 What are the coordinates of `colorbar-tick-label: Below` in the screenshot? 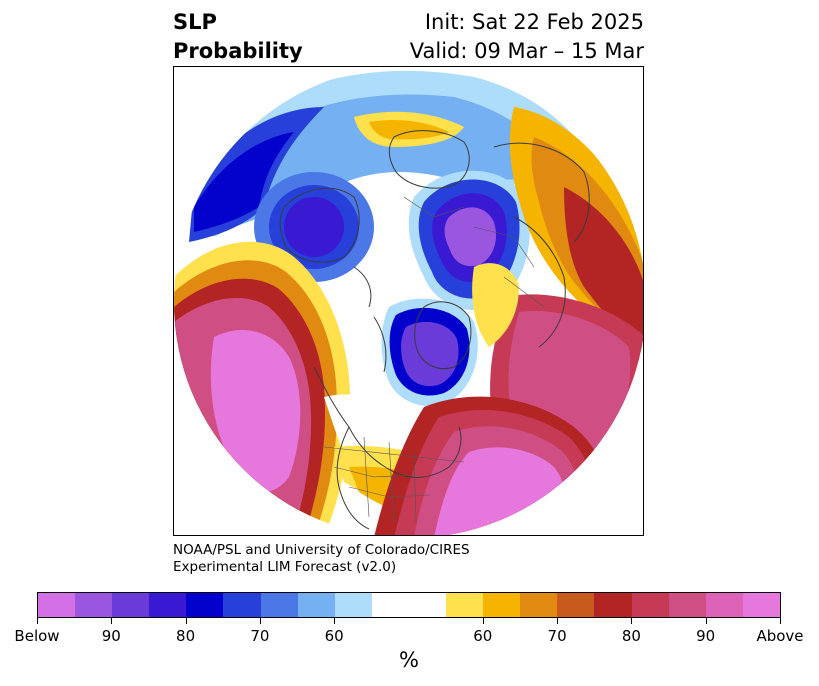 It's located at (37, 636).